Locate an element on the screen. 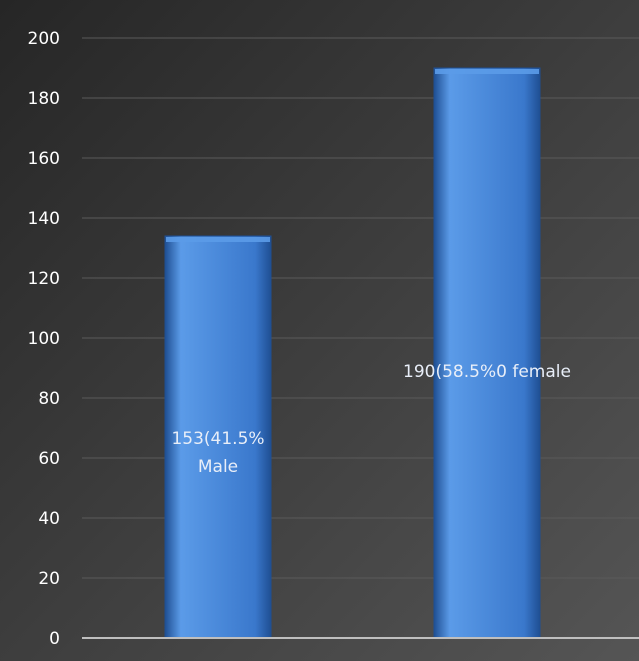 The width and height of the screenshot is (639, 661). y-tick-label-180: 180 is located at coordinates (44, 99).